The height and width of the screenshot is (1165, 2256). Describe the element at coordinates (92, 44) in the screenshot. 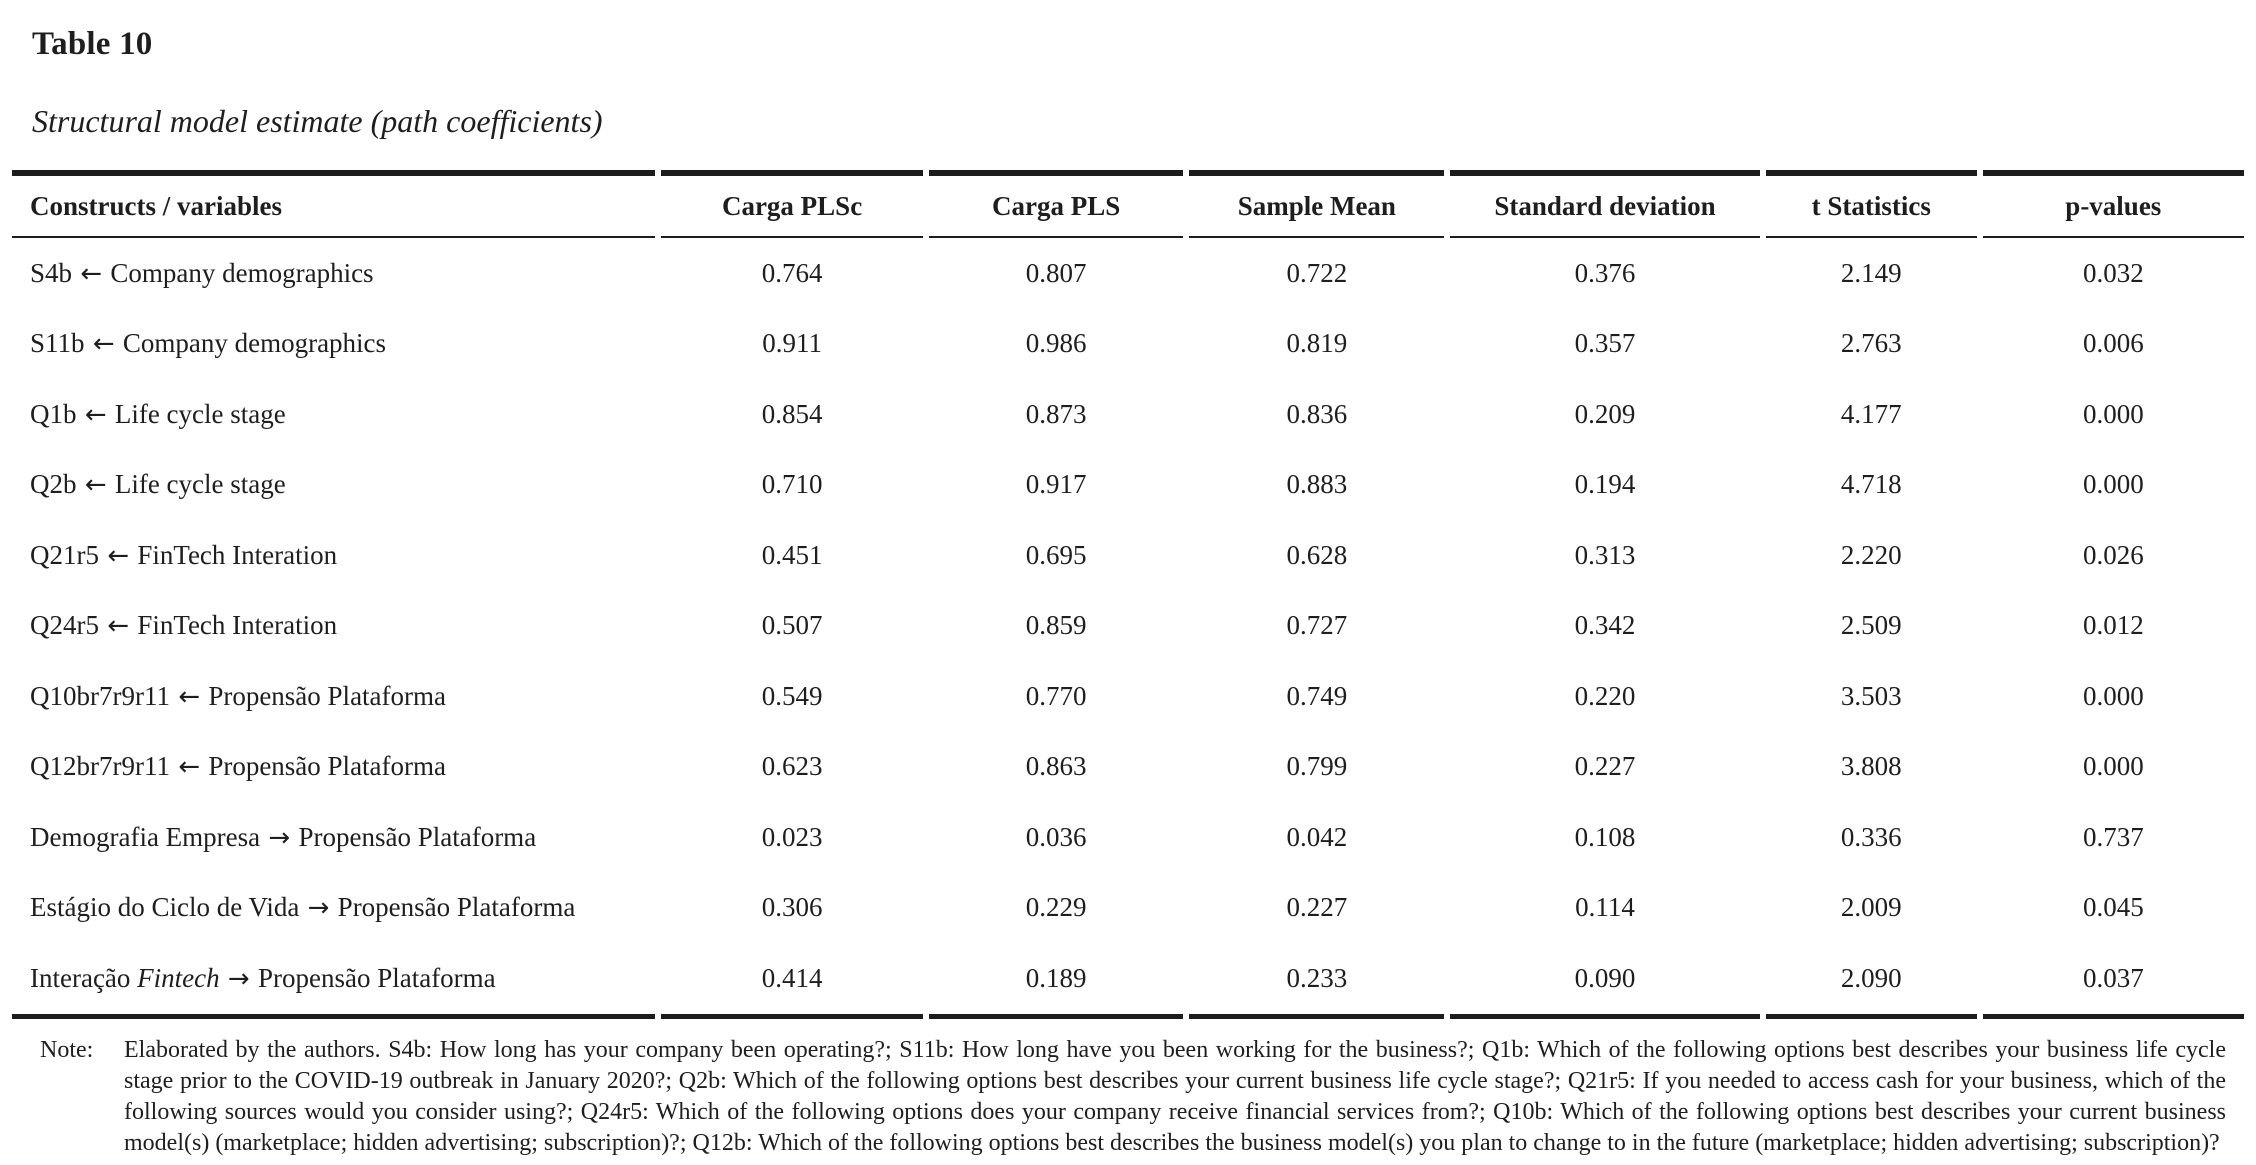

I see `table-label: Table 10` at that location.